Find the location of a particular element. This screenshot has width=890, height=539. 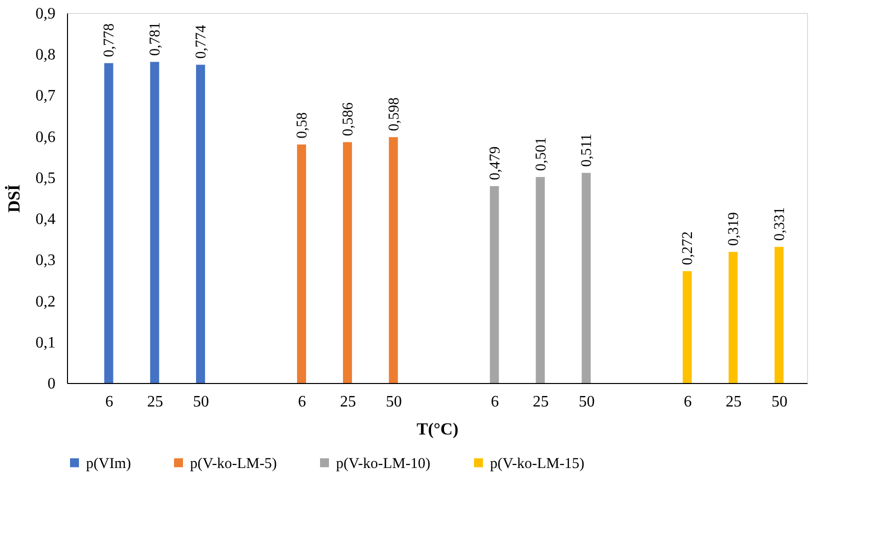

y-tick-label: 0,3 is located at coordinates (46, 261).